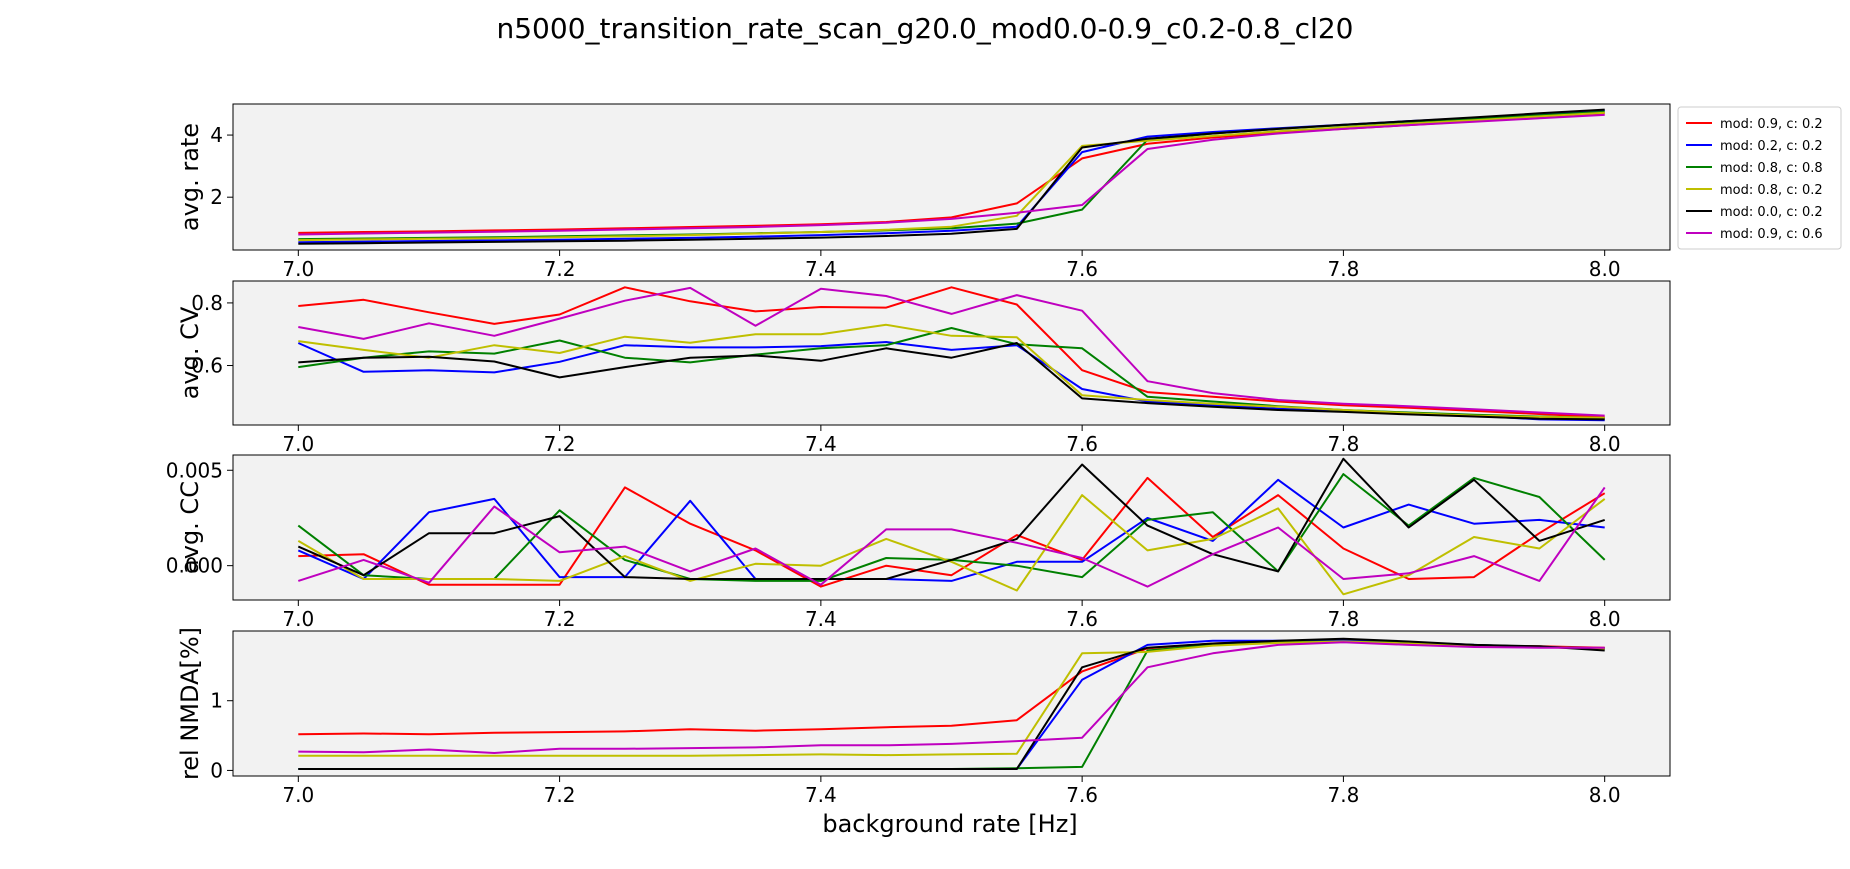 The height and width of the screenshot is (869, 1850). I want to click on legend-label: mod: 0.9, c: 0.6, so click(1771, 234).